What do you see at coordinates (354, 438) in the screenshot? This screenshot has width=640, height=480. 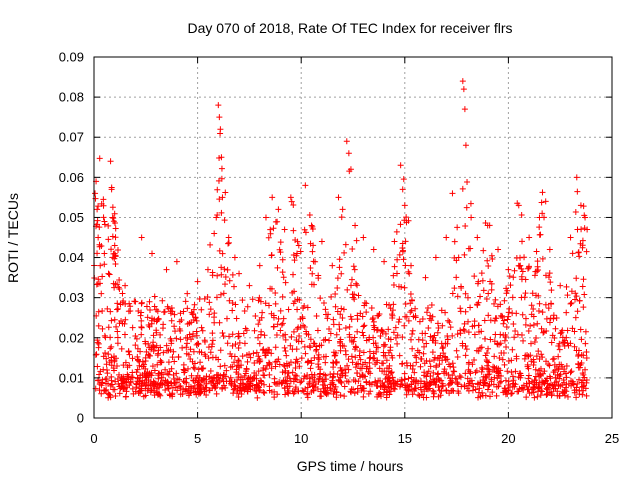 I see `x-tick-labels: 0 5 10 15 20 25` at bounding box center [354, 438].